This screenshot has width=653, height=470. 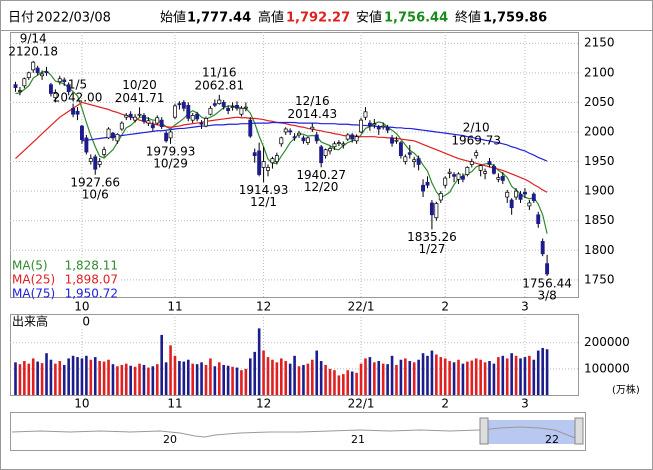 What do you see at coordinates (484, 431) in the screenshot?
I see `navigator-handle-left` at bounding box center [484, 431].